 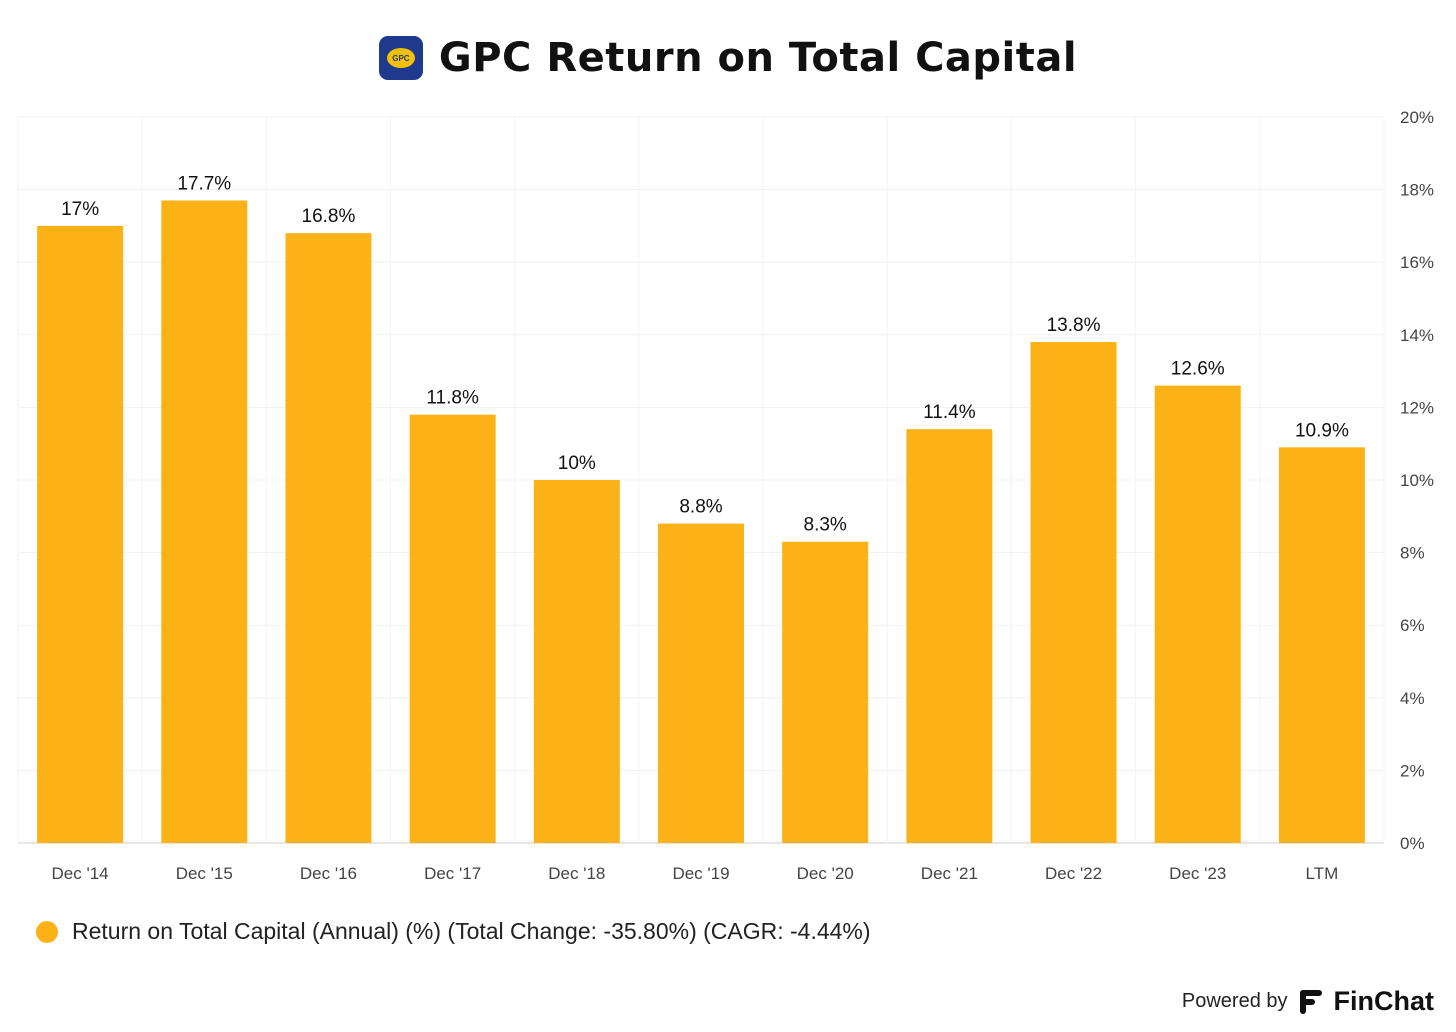 I want to click on x-tick-label: Dec '16, so click(x=328, y=873).